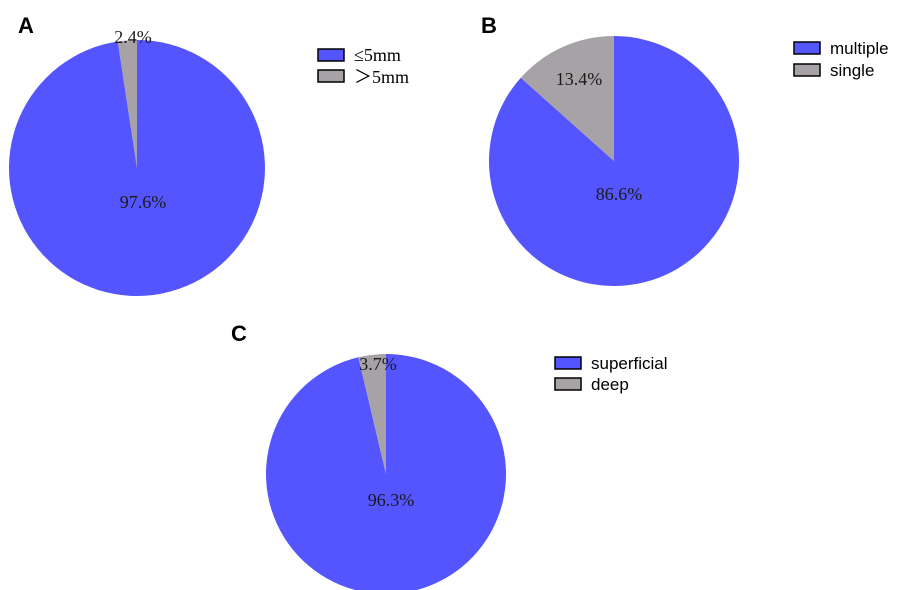 This screenshot has width=907, height=590. I want to click on slice-label-b-1: 13.4%, so click(579, 79).